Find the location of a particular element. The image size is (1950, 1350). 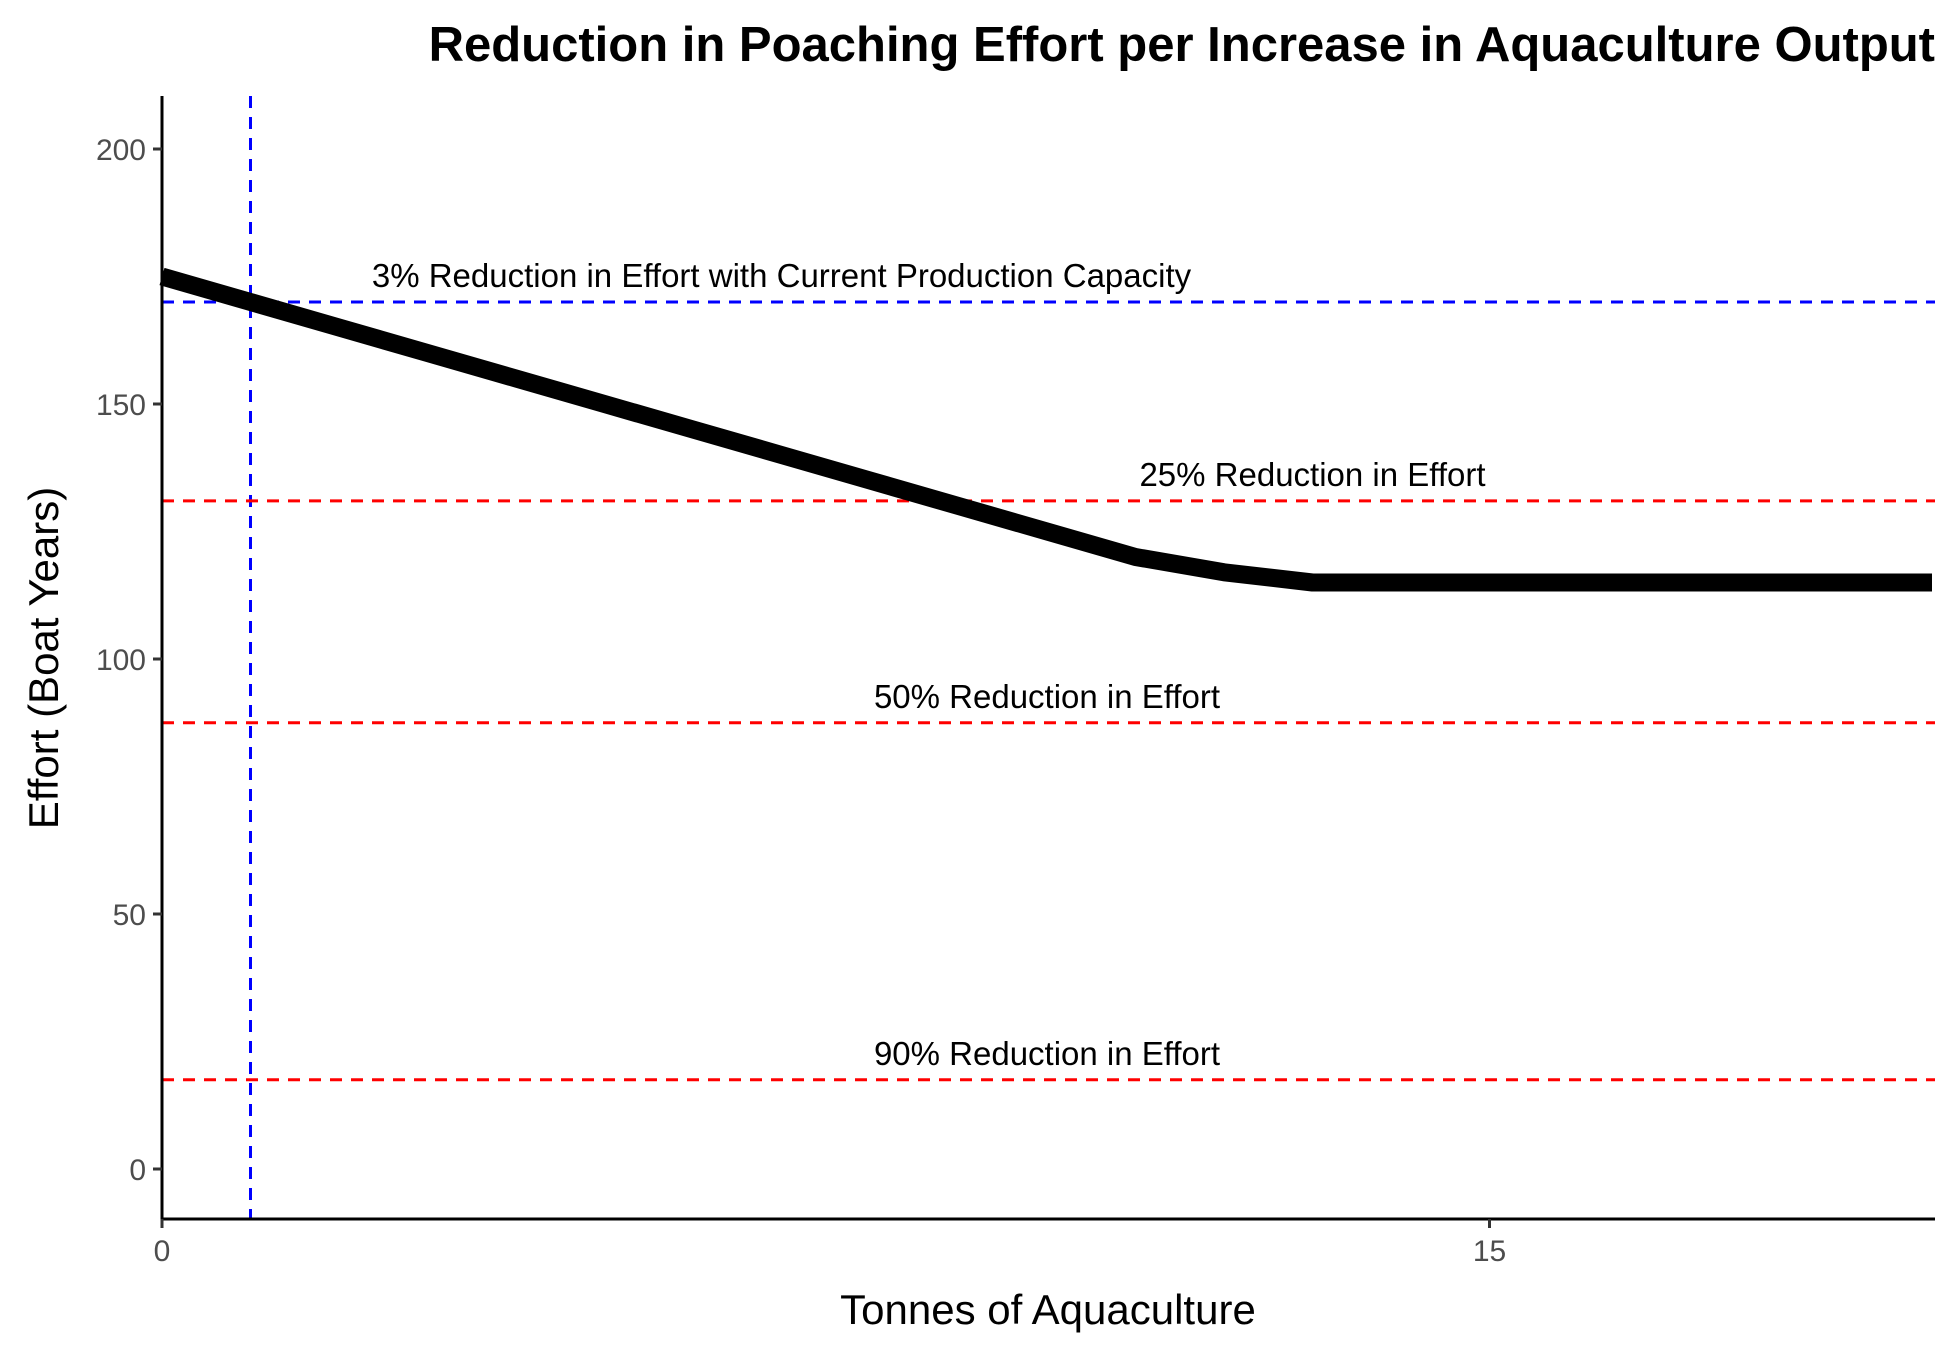

x-tick-label: 0 is located at coordinates (162, 1251).